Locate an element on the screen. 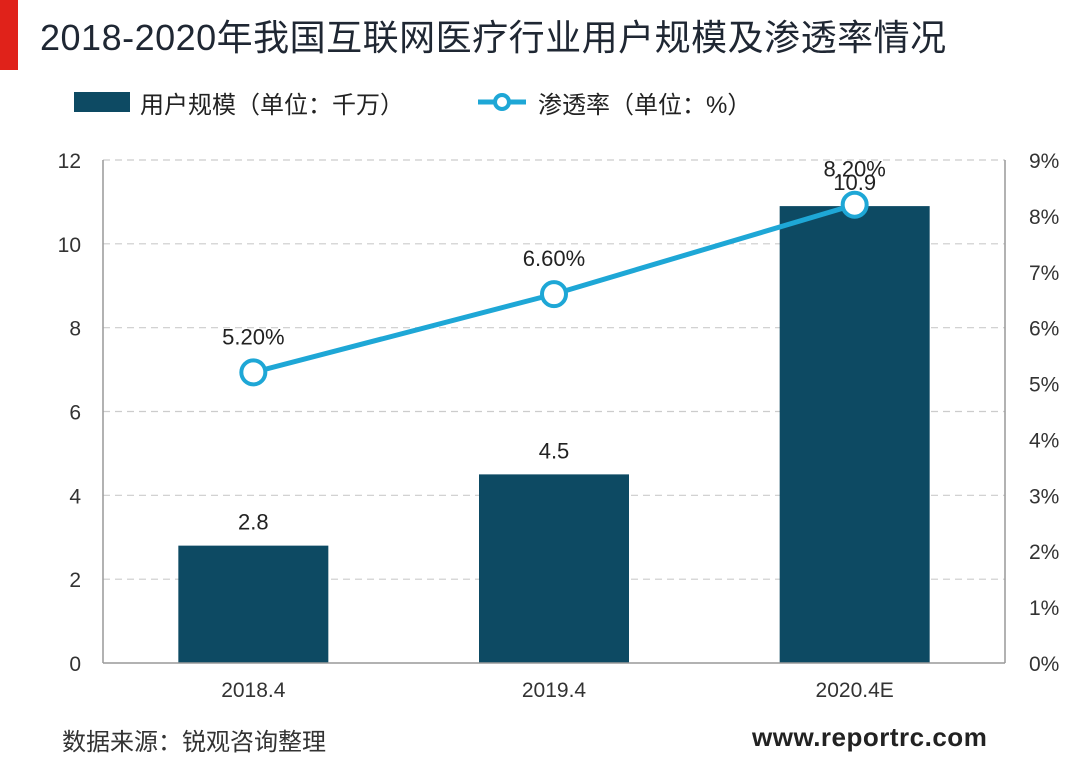  y-right-tick-label: 1% is located at coordinates (1044, 608).